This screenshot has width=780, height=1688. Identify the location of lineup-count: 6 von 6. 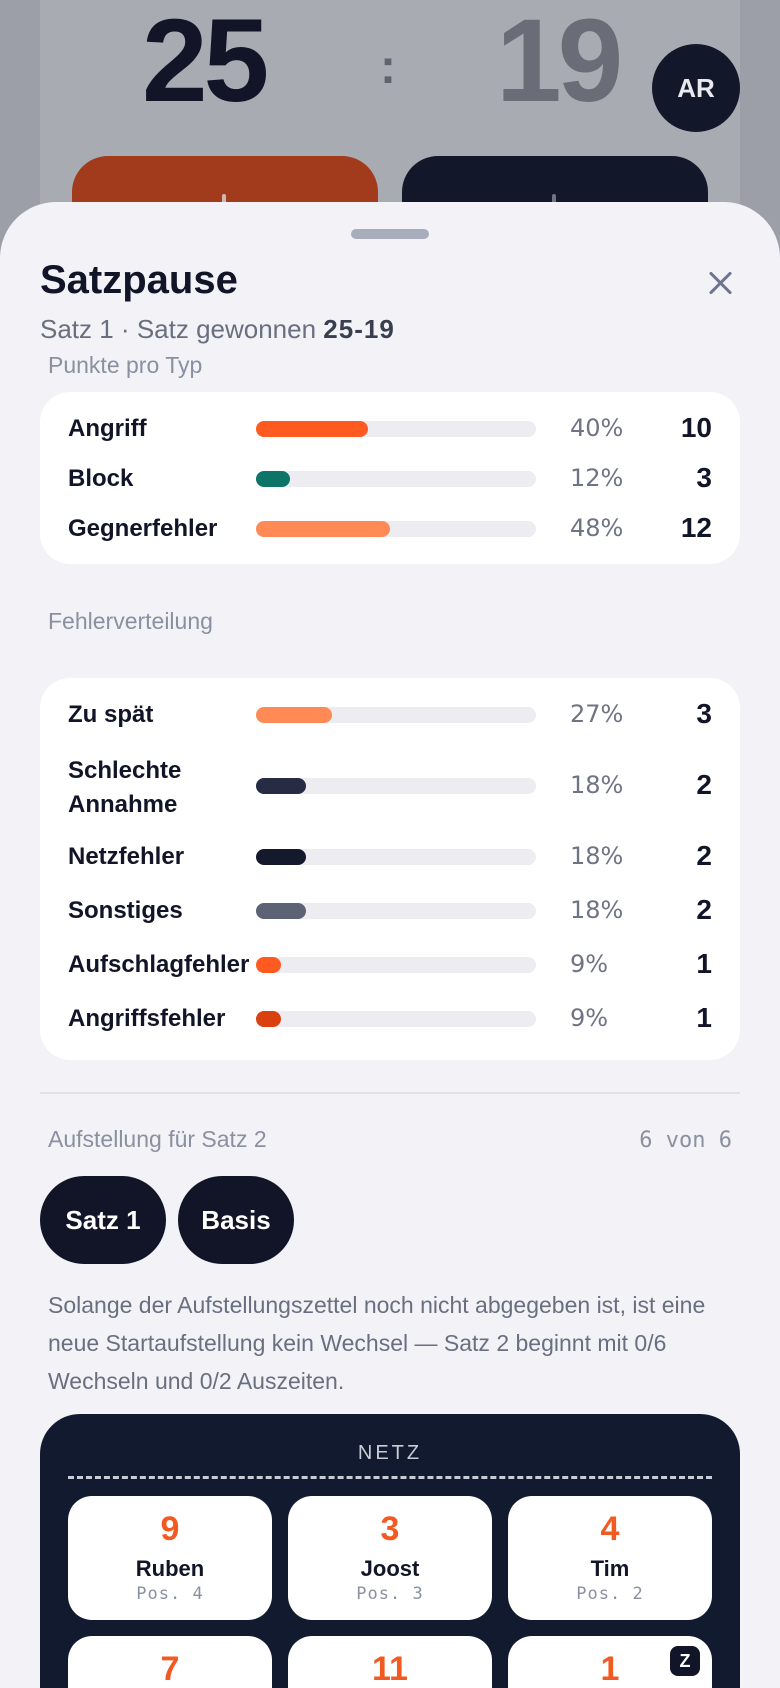
(685, 1140).